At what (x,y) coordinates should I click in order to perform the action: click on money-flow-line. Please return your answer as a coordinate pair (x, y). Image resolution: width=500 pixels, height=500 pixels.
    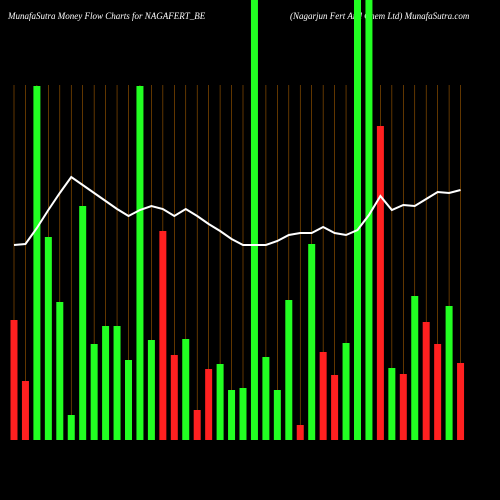
    Looking at the image, I should click on (237, 210).